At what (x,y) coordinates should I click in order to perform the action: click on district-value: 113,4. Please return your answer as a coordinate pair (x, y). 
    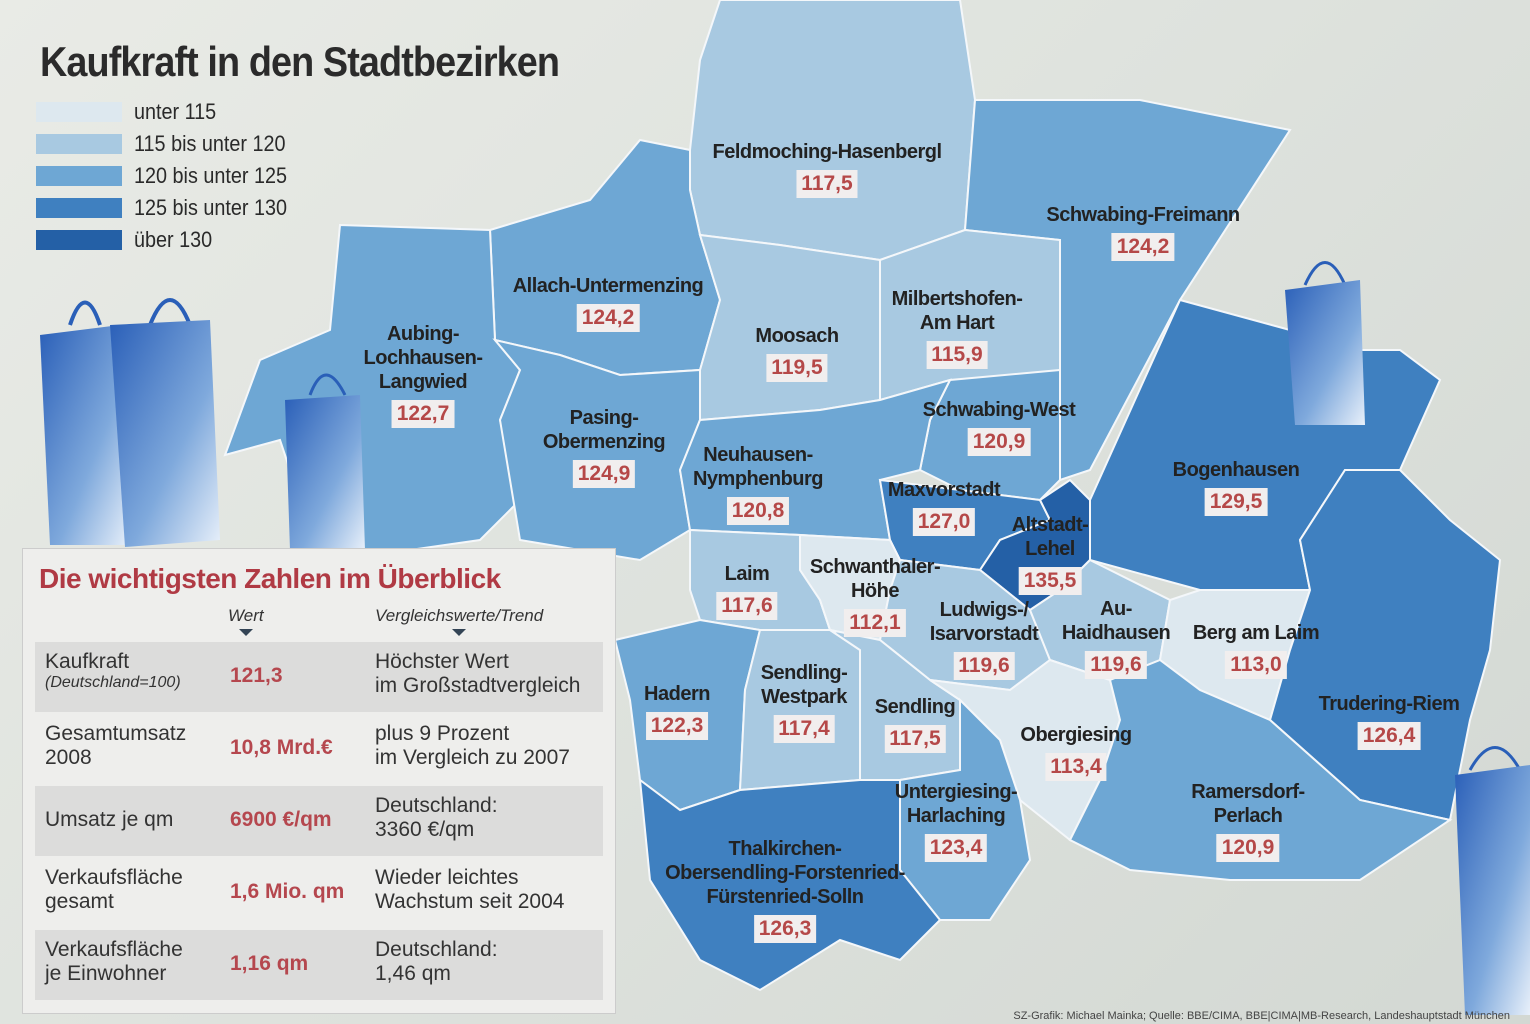
    Looking at the image, I should click on (1076, 767).